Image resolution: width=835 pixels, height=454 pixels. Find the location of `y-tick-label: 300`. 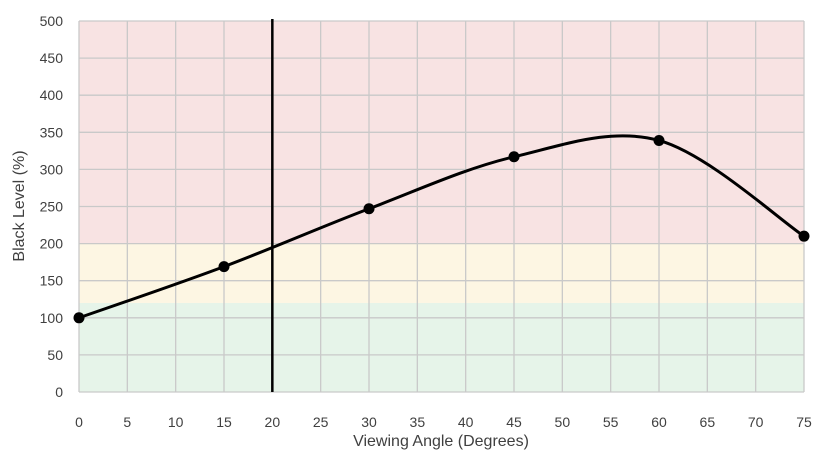

y-tick-label: 300 is located at coordinates (52, 169).